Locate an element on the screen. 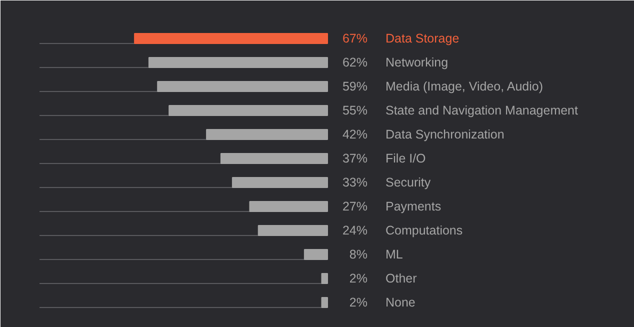  y-tick-label: Payments is located at coordinates (414, 207).